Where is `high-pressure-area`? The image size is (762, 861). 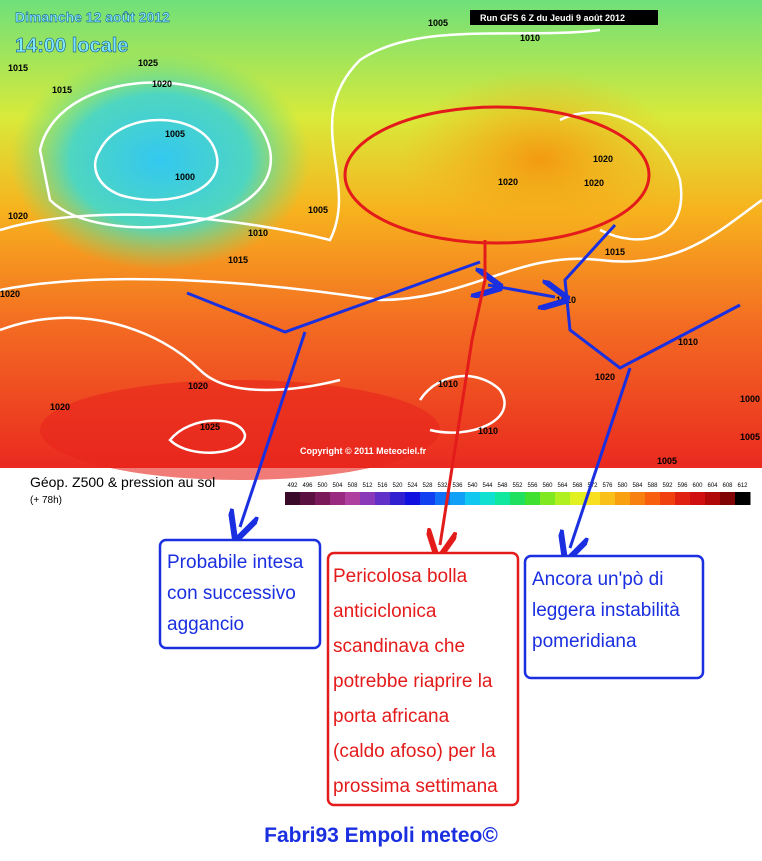 high-pressure-area is located at coordinates (540, 160).